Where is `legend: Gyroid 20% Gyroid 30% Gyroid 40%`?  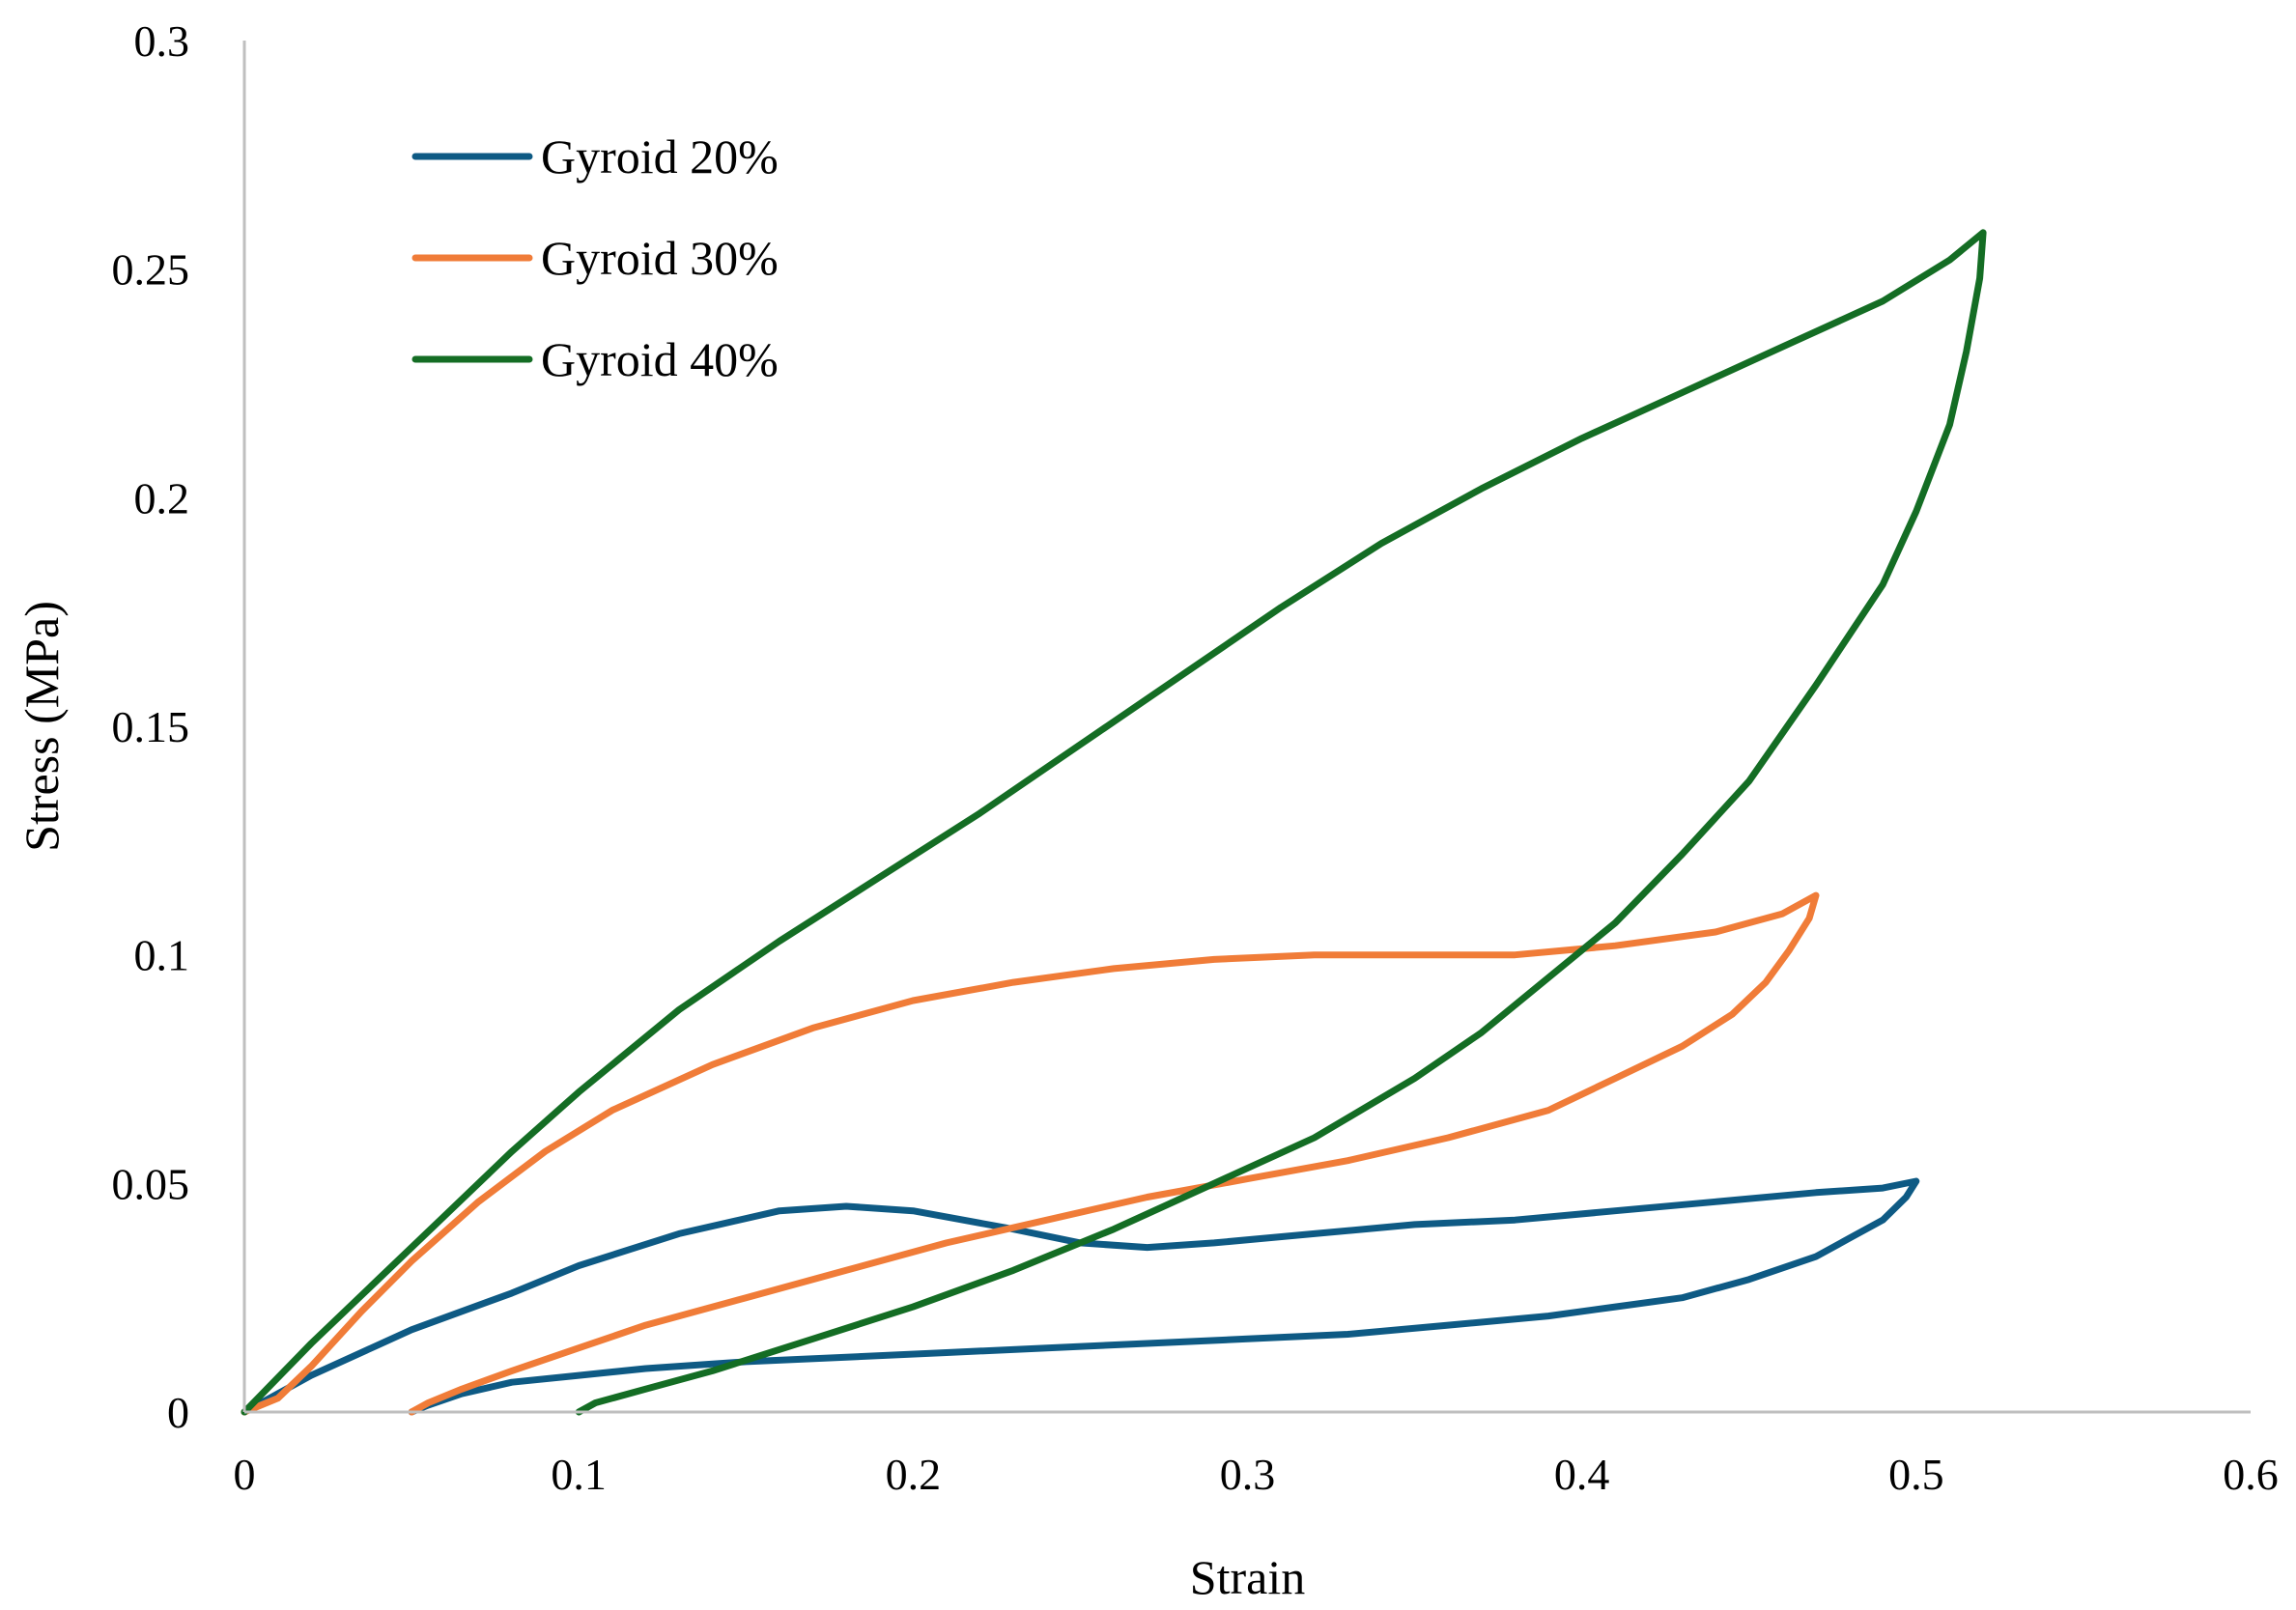 legend: Gyroid 20% Gyroid 30% Gyroid 40% is located at coordinates (595, 257).